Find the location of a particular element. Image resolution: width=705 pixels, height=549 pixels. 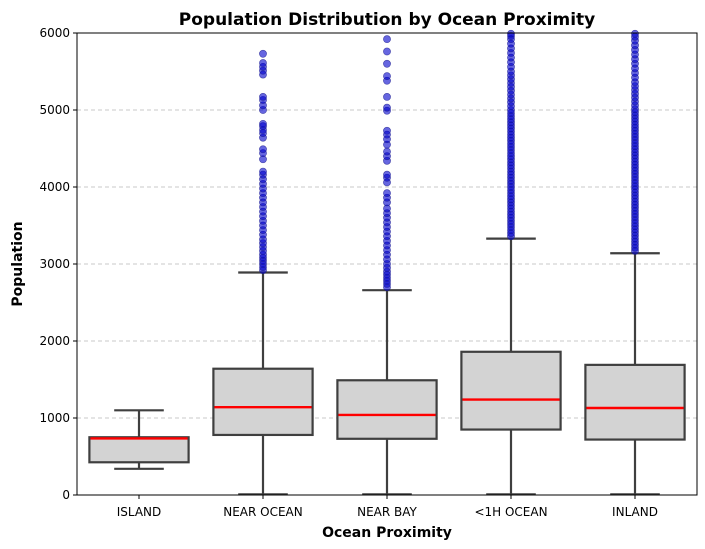

y-tick-label: 3000 is located at coordinates (54, 264).